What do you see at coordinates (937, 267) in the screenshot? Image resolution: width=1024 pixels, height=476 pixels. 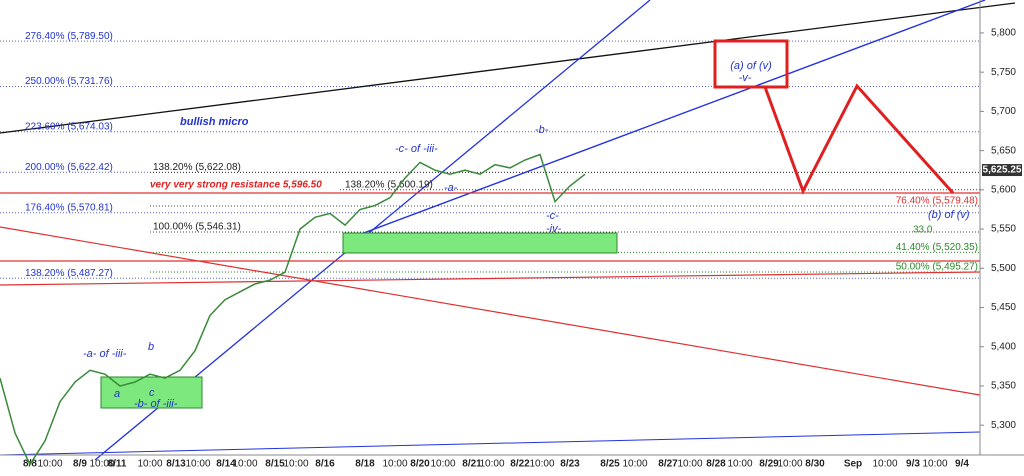 I see `level-label: 50.00% (5,495.27)` at bounding box center [937, 267].